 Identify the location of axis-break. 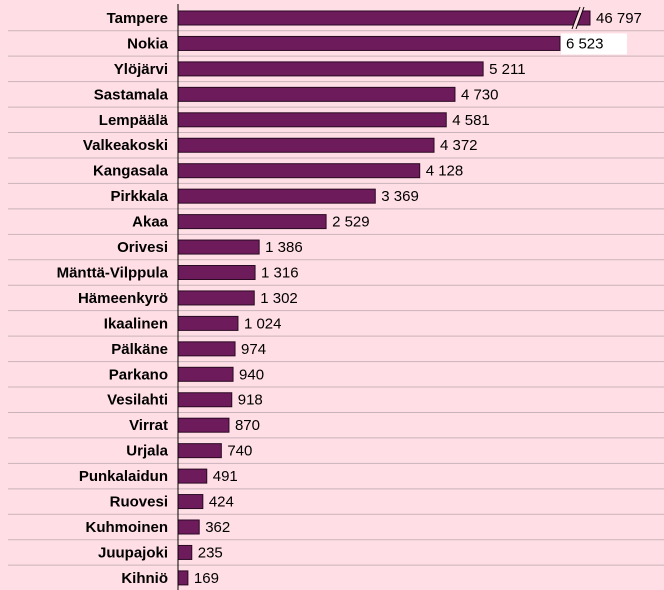
(578, 18).